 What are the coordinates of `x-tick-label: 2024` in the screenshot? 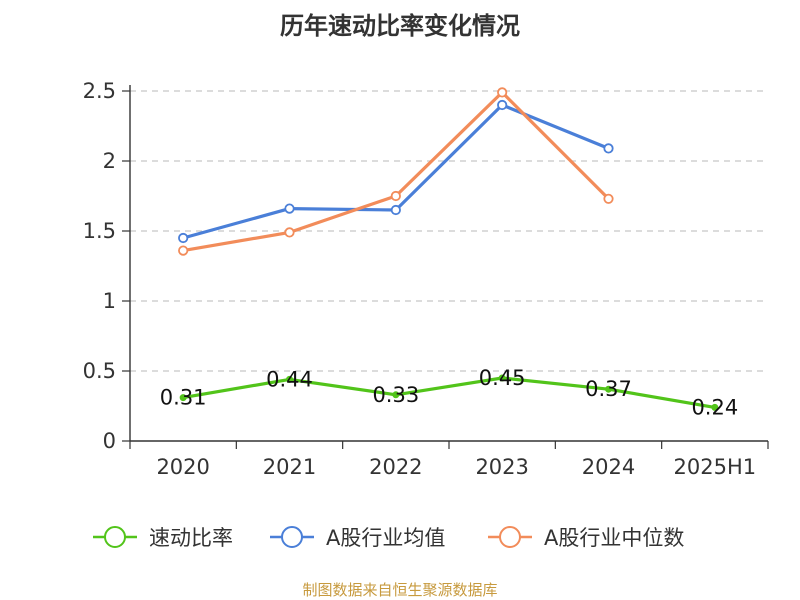 It's located at (608, 467).